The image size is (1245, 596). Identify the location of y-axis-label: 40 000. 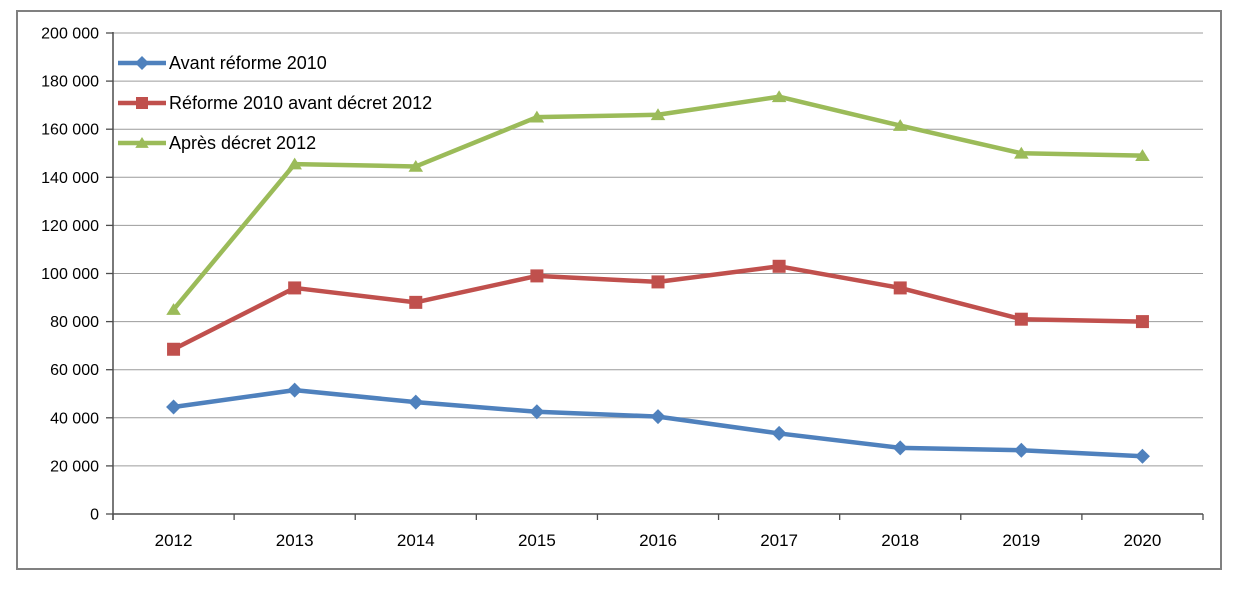
(74, 418).